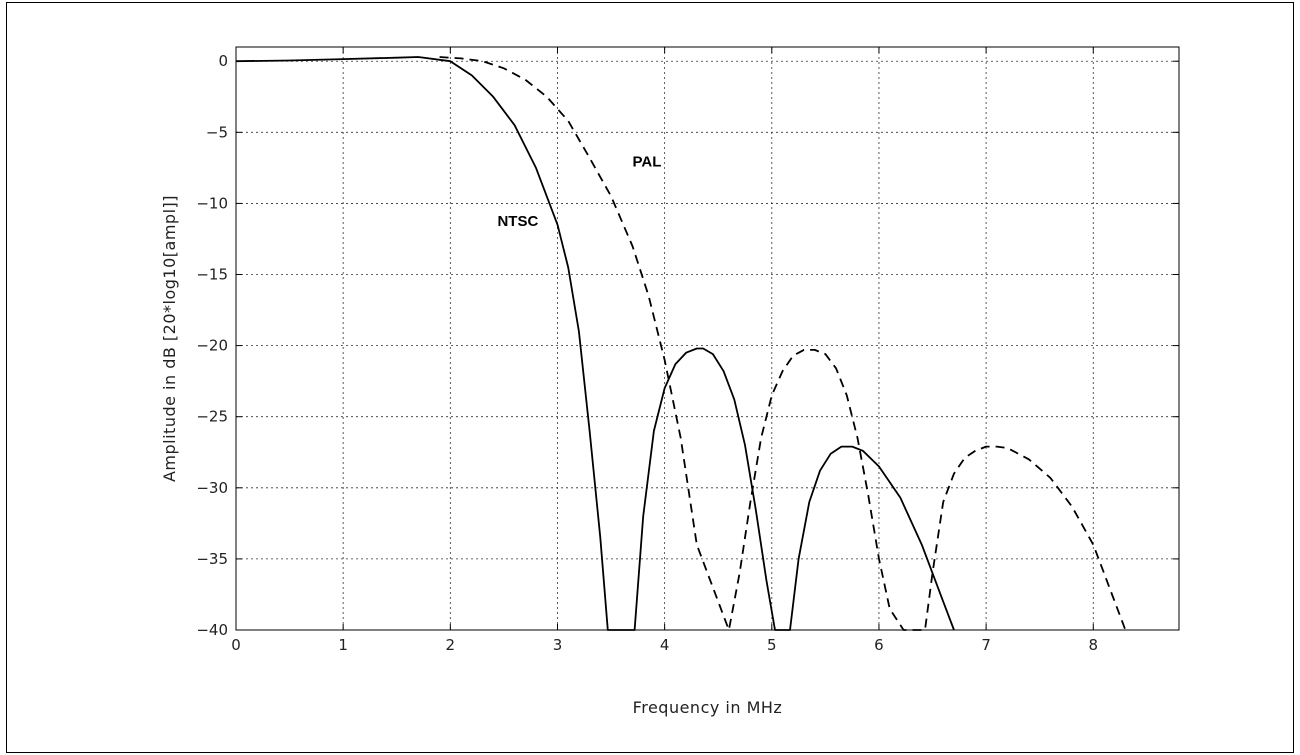 This screenshot has width=1300, height=755. Describe the element at coordinates (217, 132) in the screenshot. I see `y-tick-label: −5` at that location.